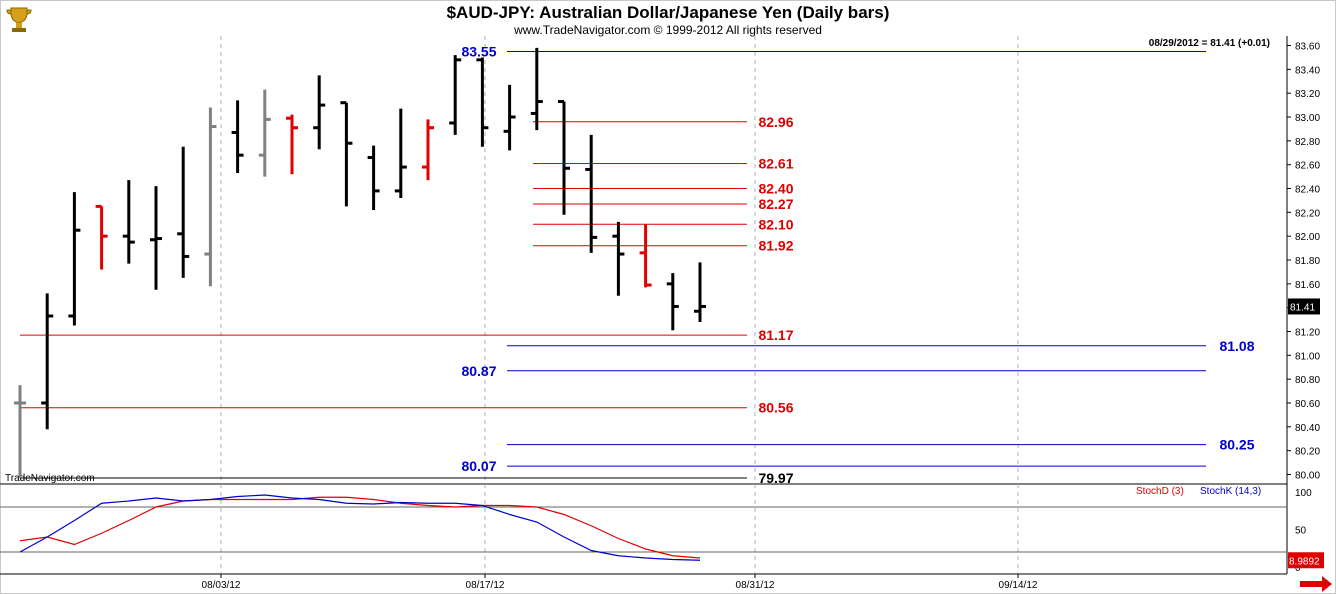 This screenshot has height=594, width=1336. I want to click on last-price-label: 81.41, so click(1302, 307).